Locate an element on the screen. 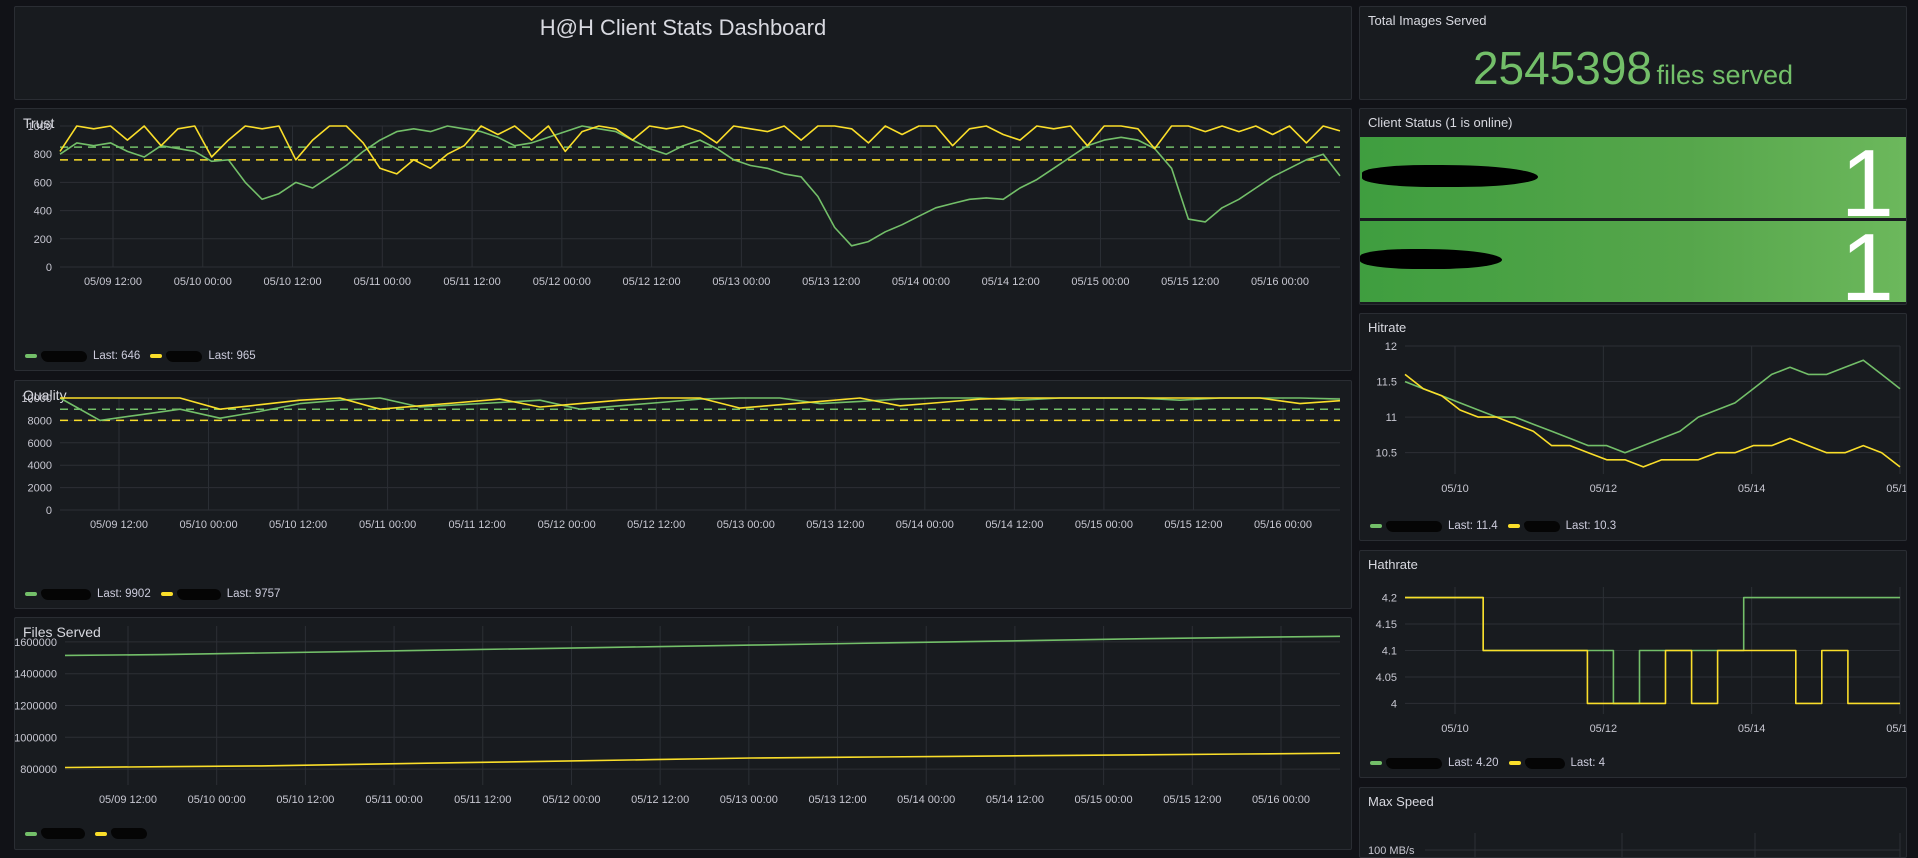 This screenshot has width=1918, height=858. x-tick-label: 05/12 12:00 is located at coordinates (652, 282).